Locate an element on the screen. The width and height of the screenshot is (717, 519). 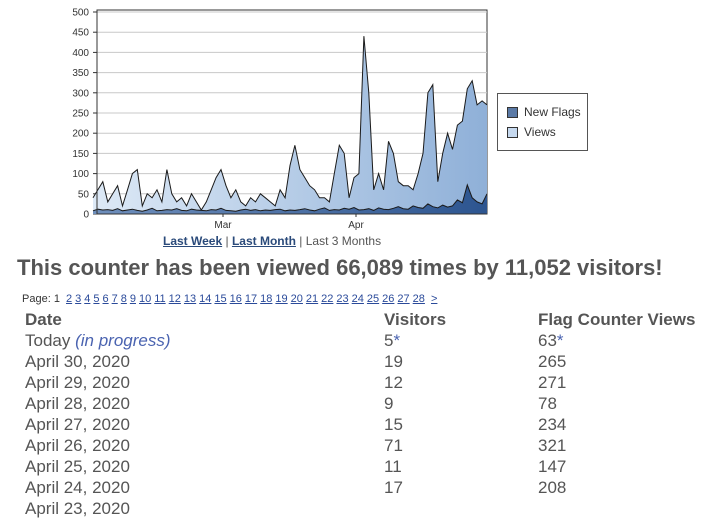
today-visitors-cell: 5* is located at coordinates (392, 341).